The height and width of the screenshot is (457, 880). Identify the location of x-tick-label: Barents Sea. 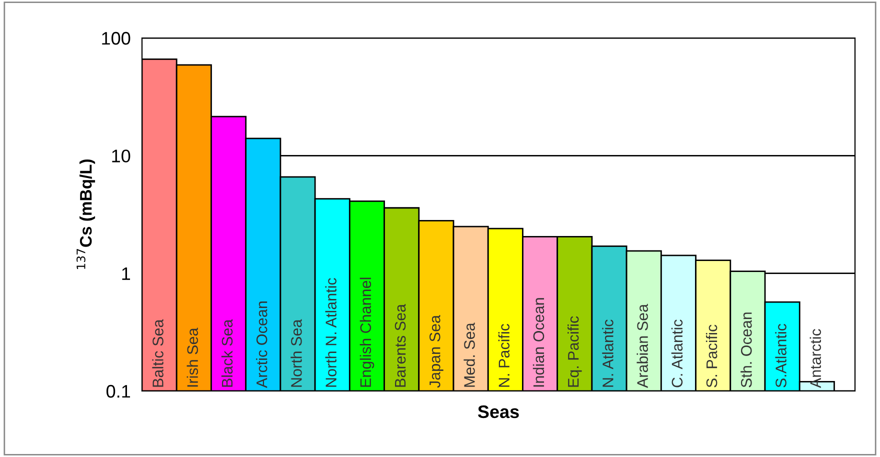
(400, 345).